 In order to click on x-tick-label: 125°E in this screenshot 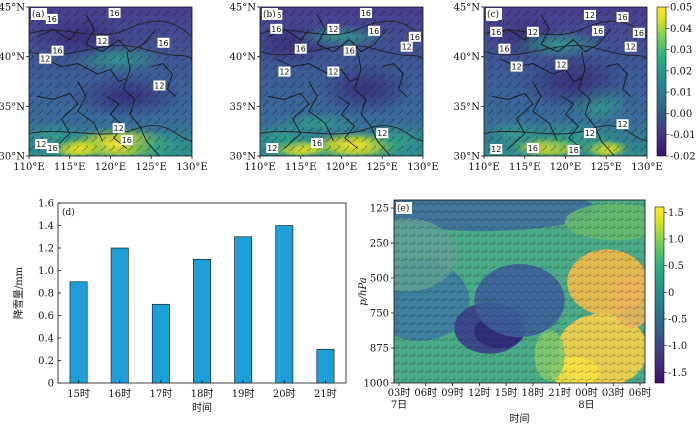, I will do `click(151, 167)`.